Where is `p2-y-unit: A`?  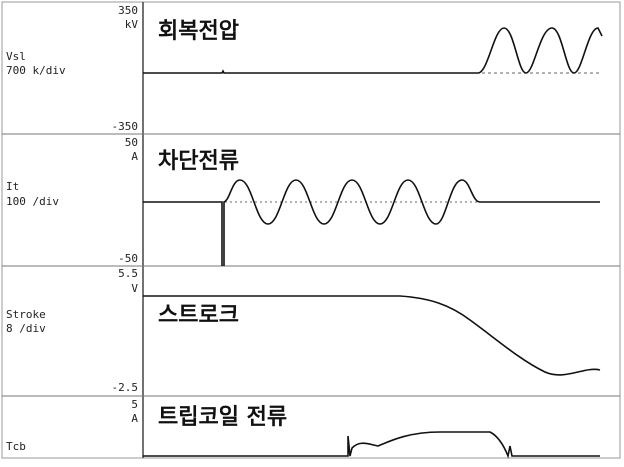
p2-y-unit: A is located at coordinates (134, 156).